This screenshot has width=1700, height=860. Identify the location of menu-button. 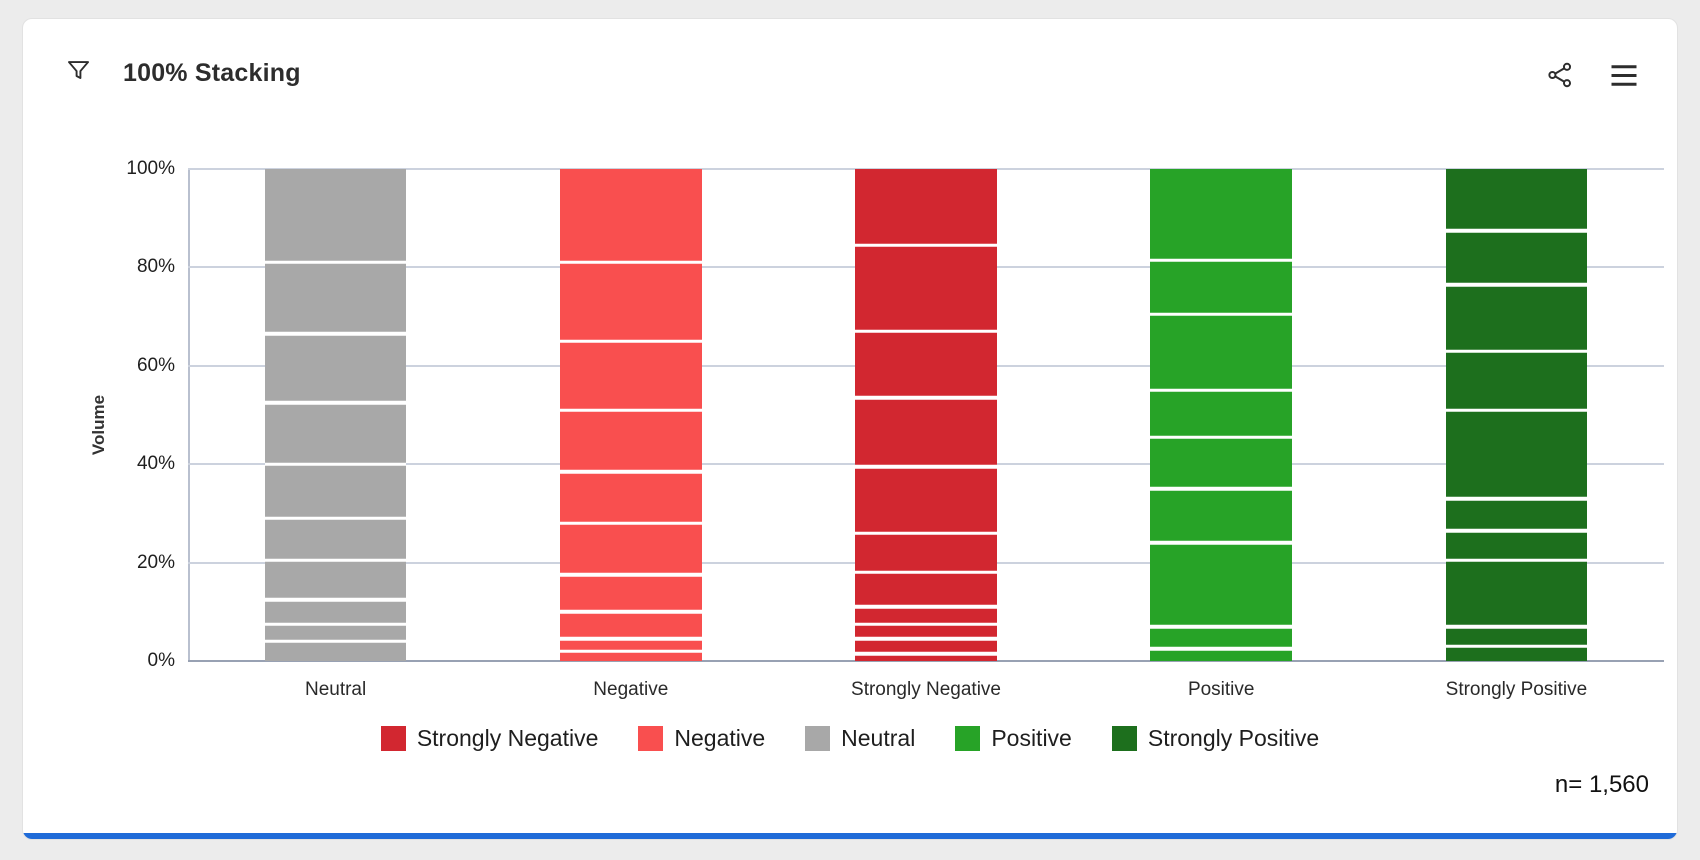
(1624, 75).